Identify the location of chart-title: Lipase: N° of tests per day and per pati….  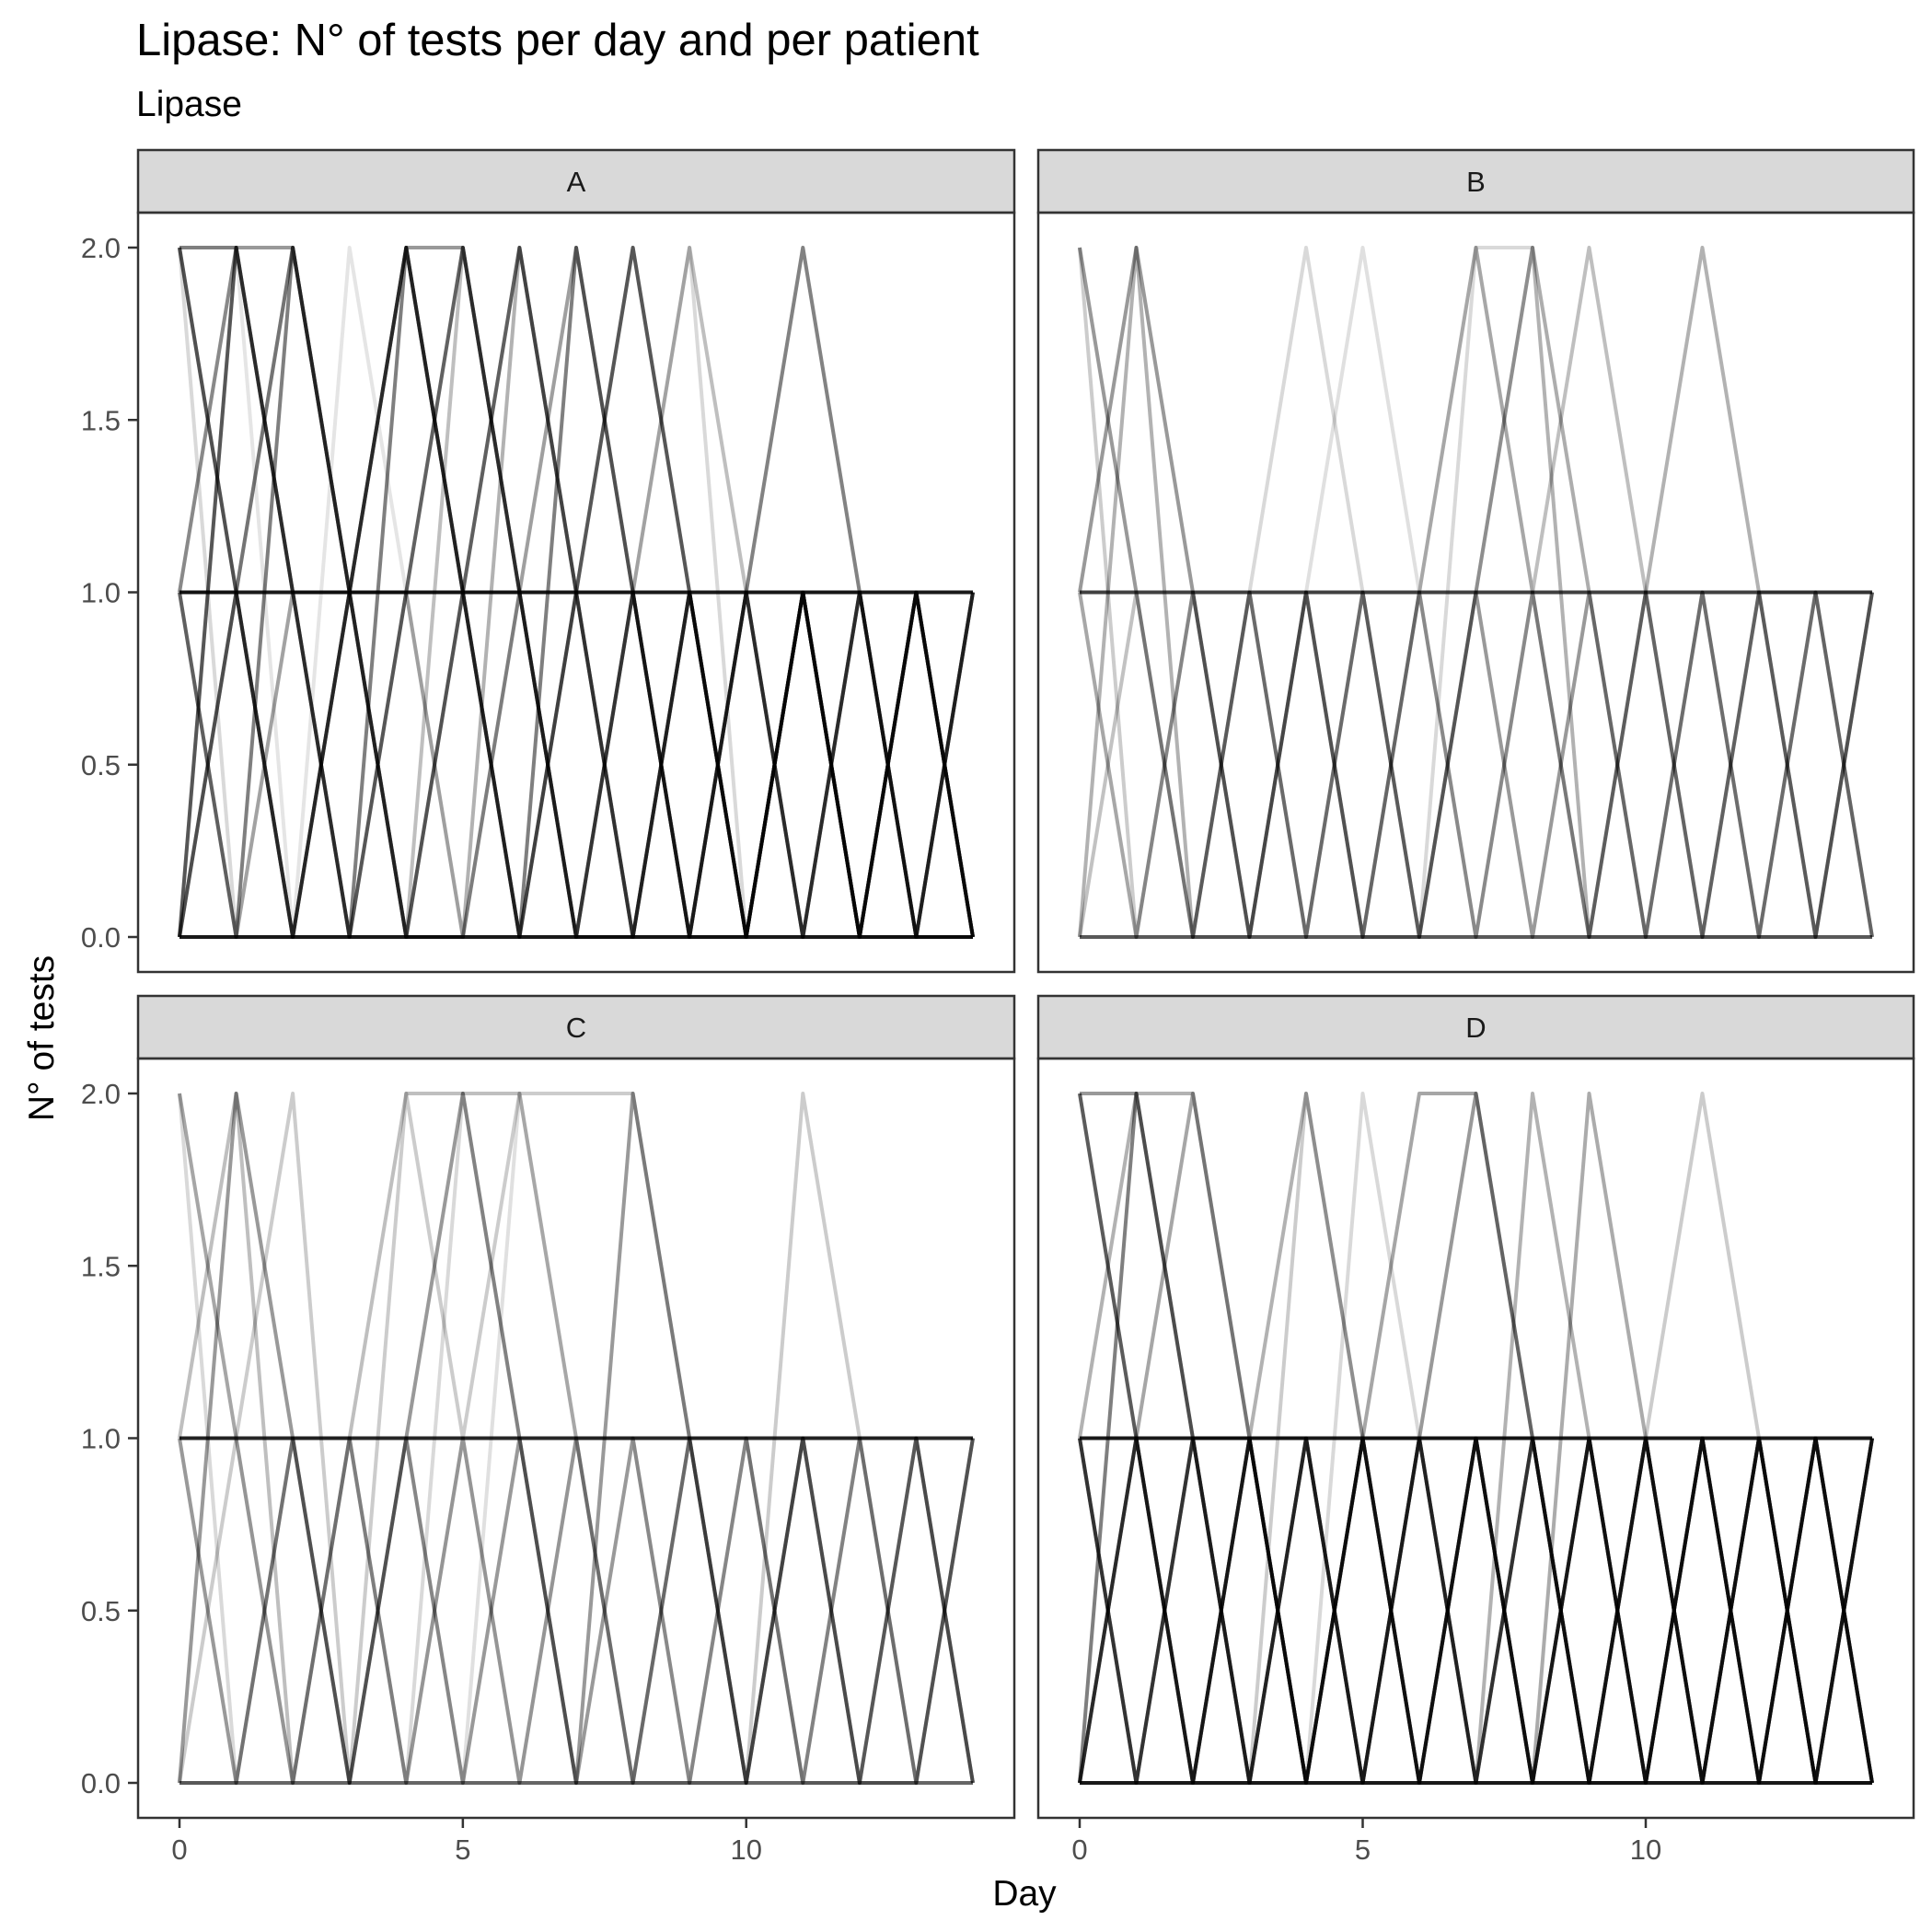
(558, 40).